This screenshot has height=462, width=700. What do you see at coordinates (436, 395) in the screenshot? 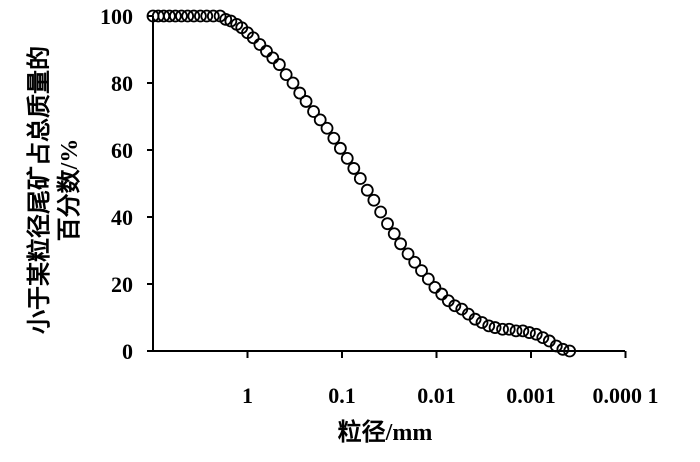
I see `x-tick-label: 0.01` at bounding box center [436, 395].